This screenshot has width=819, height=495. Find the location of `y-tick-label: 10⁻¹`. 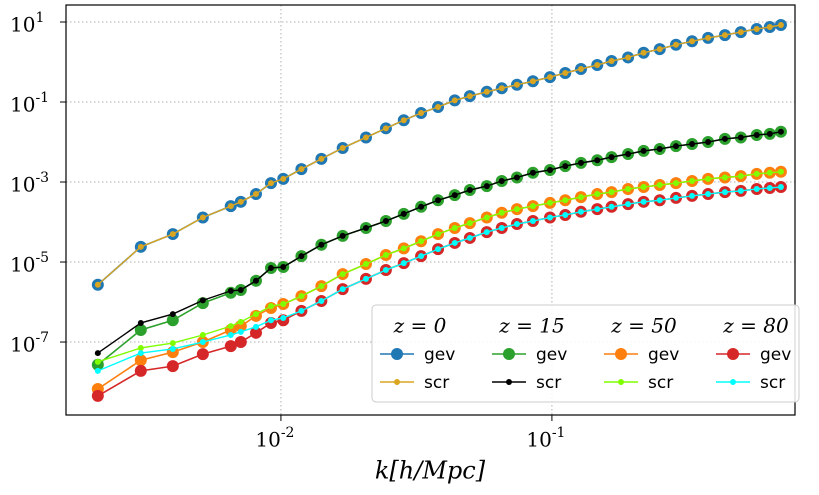

y-tick-label: 10⁻¹ is located at coordinates (29, 103).